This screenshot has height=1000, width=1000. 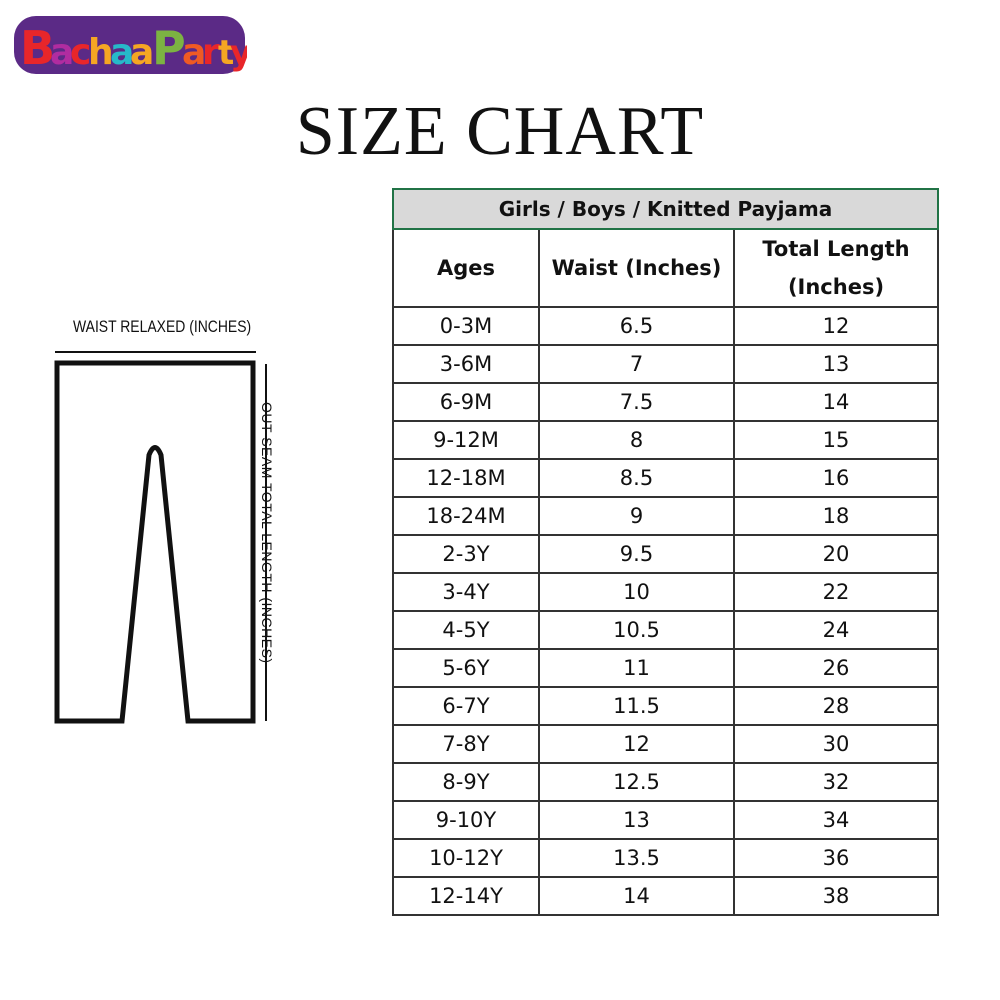 I want to click on cell-length: 32, so click(x=836, y=782).